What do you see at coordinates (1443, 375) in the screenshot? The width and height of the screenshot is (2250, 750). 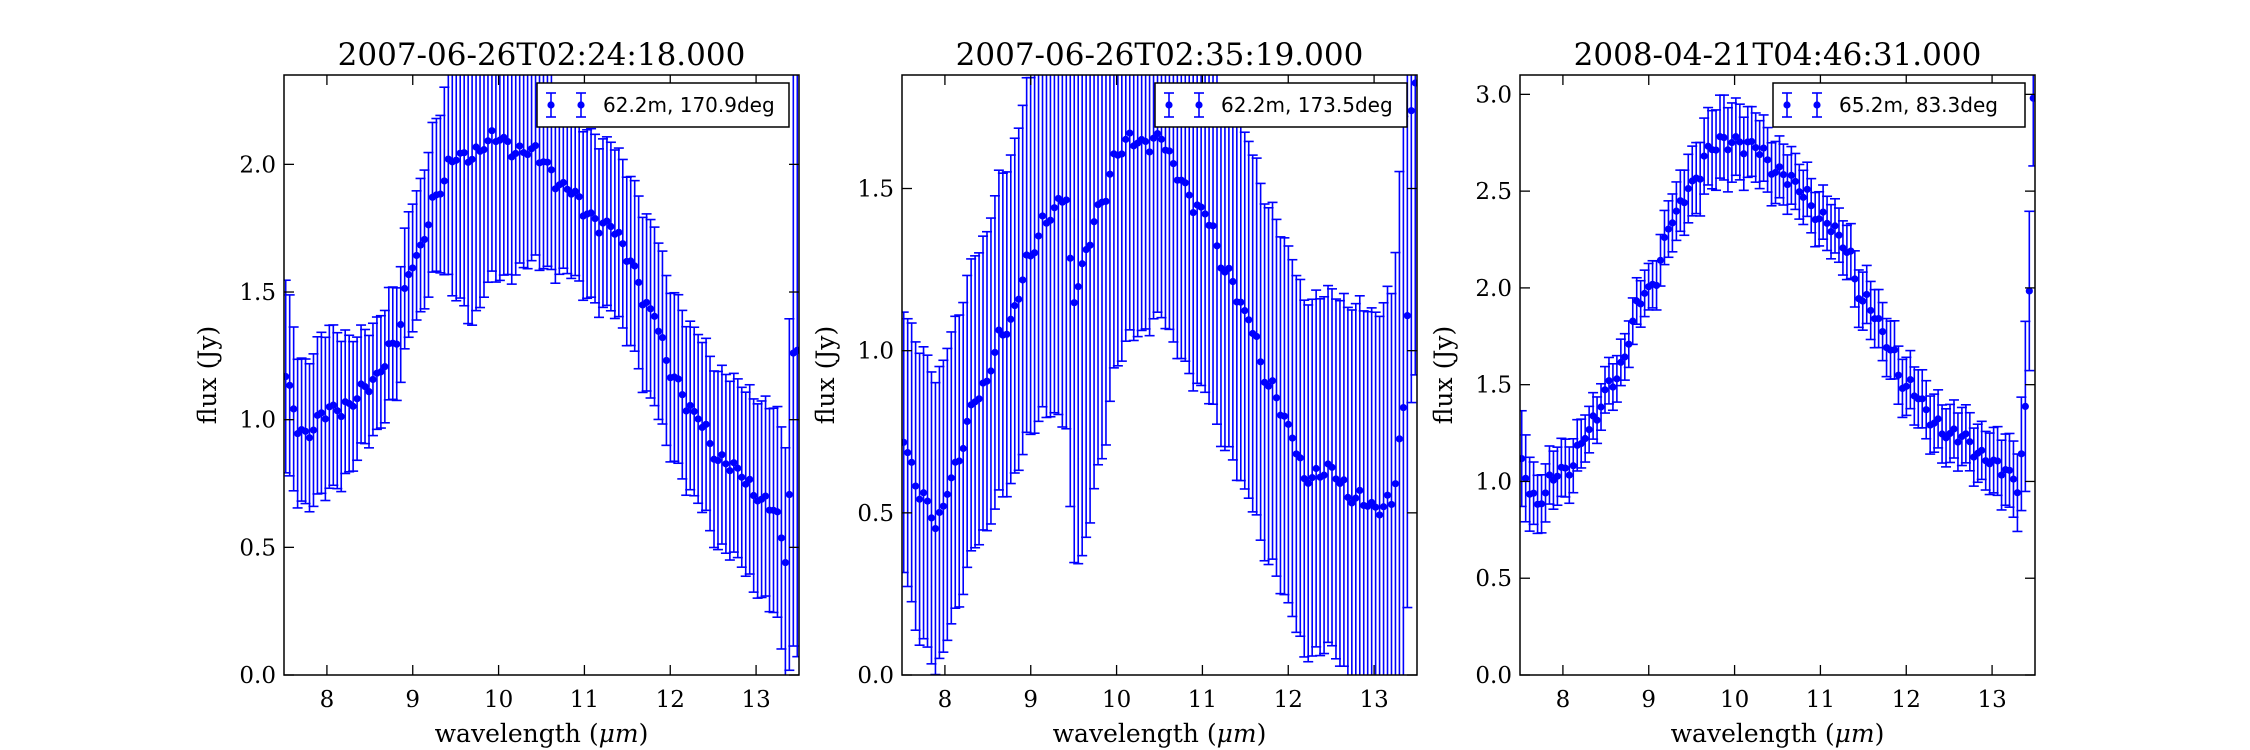 I see `y-axis-label: flux (Jy)` at bounding box center [1443, 375].